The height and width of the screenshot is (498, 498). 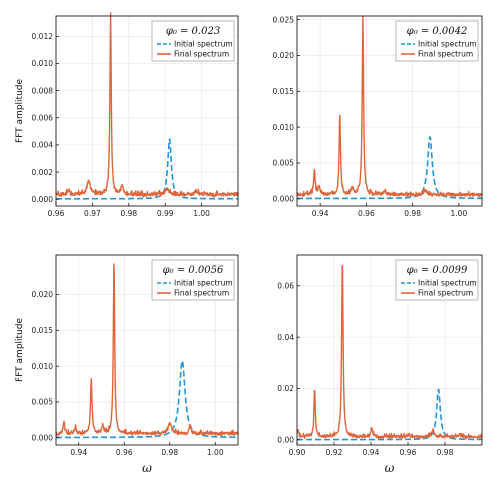 I want to click on y-tick-label: 0.02, so click(x=285, y=388).